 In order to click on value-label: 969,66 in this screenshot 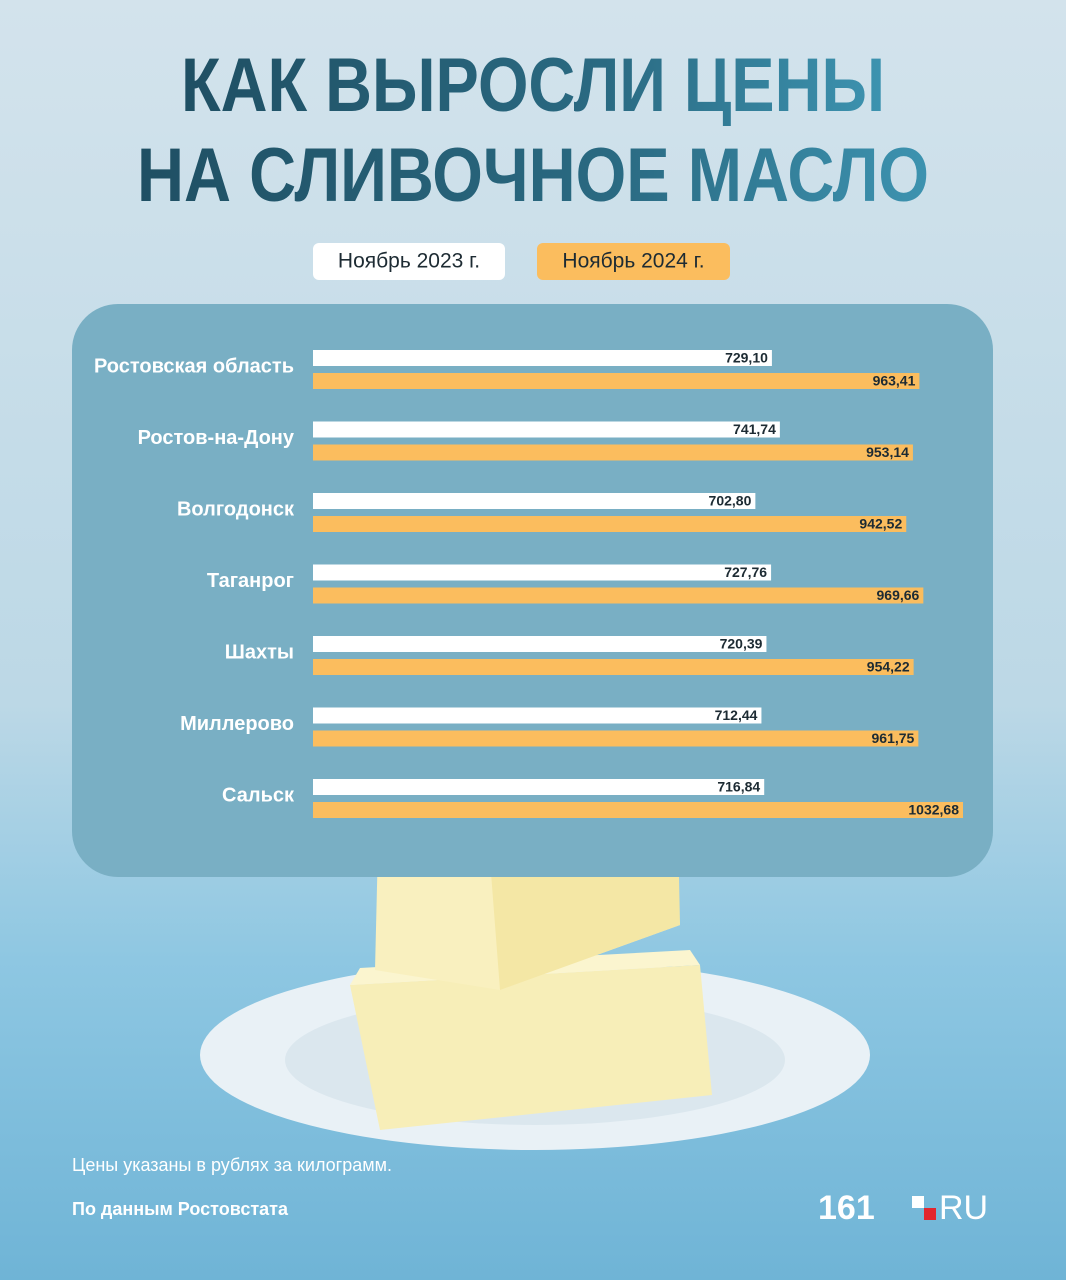, I will do `click(898, 595)`.